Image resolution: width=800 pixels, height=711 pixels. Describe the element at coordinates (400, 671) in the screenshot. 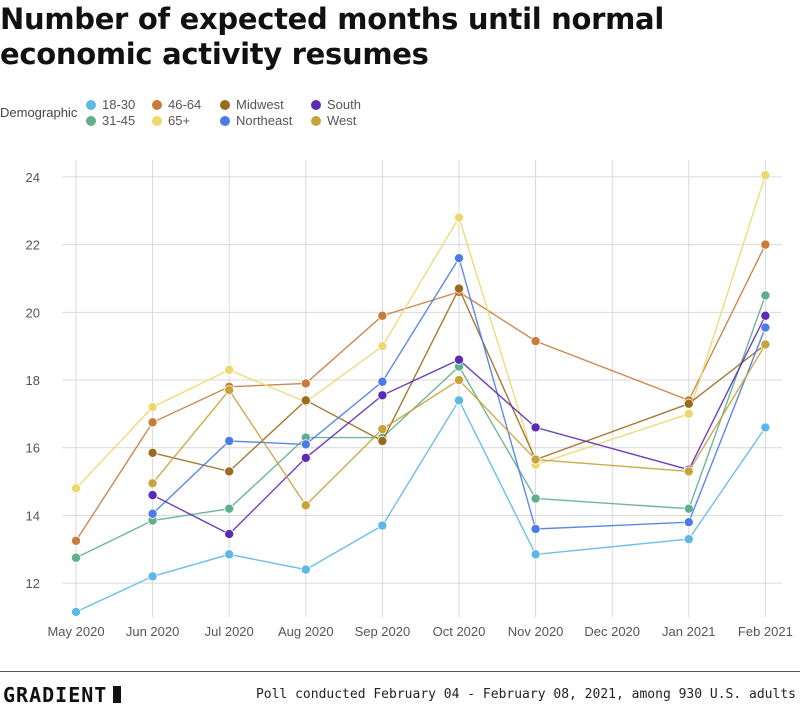

I see `footer-divider` at that location.